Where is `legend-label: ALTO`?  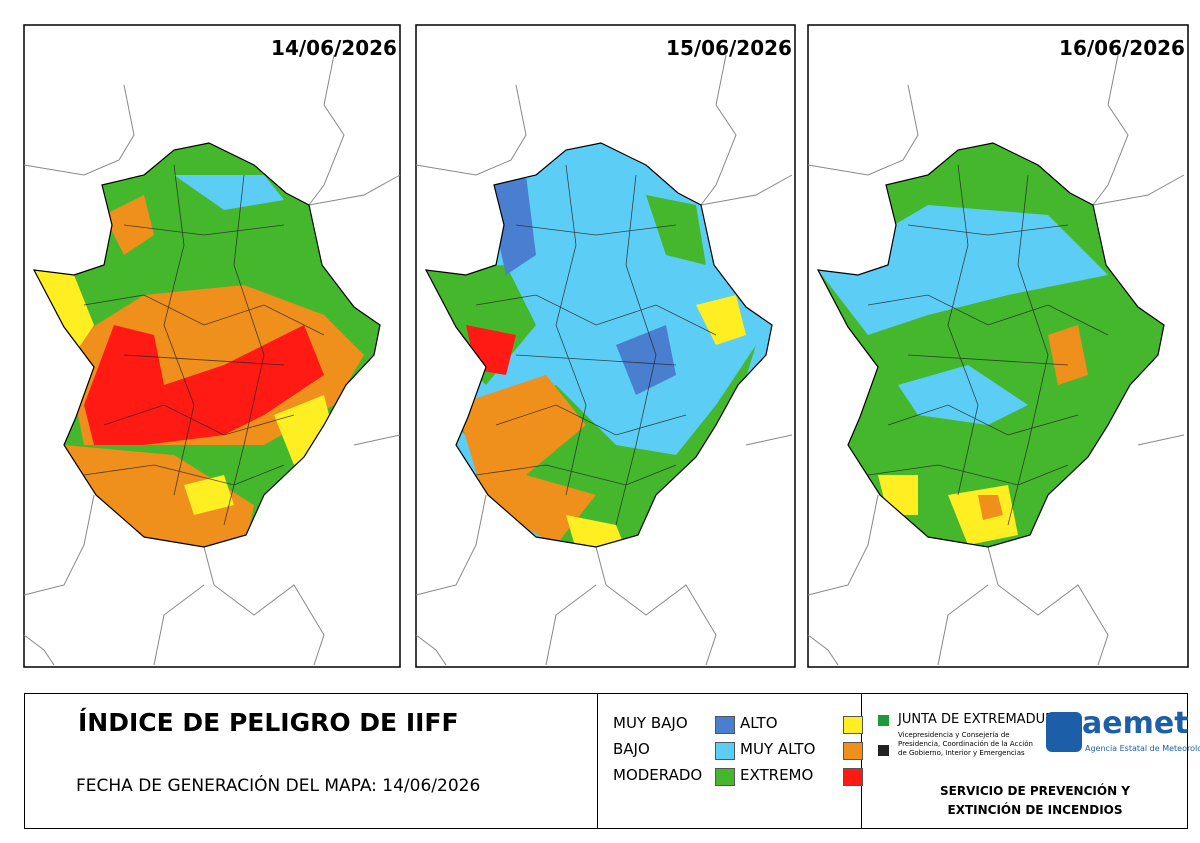 legend-label: ALTO is located at coordinates (759, 723).